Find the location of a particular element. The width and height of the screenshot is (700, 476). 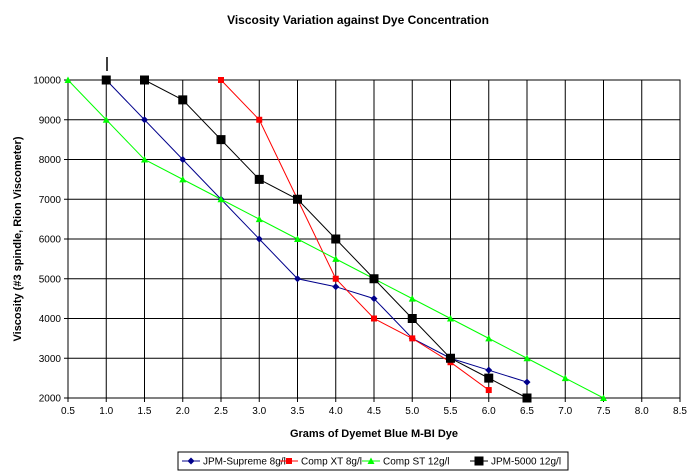

x-tick-label: 4.5 is located at coordinates (374, 411).